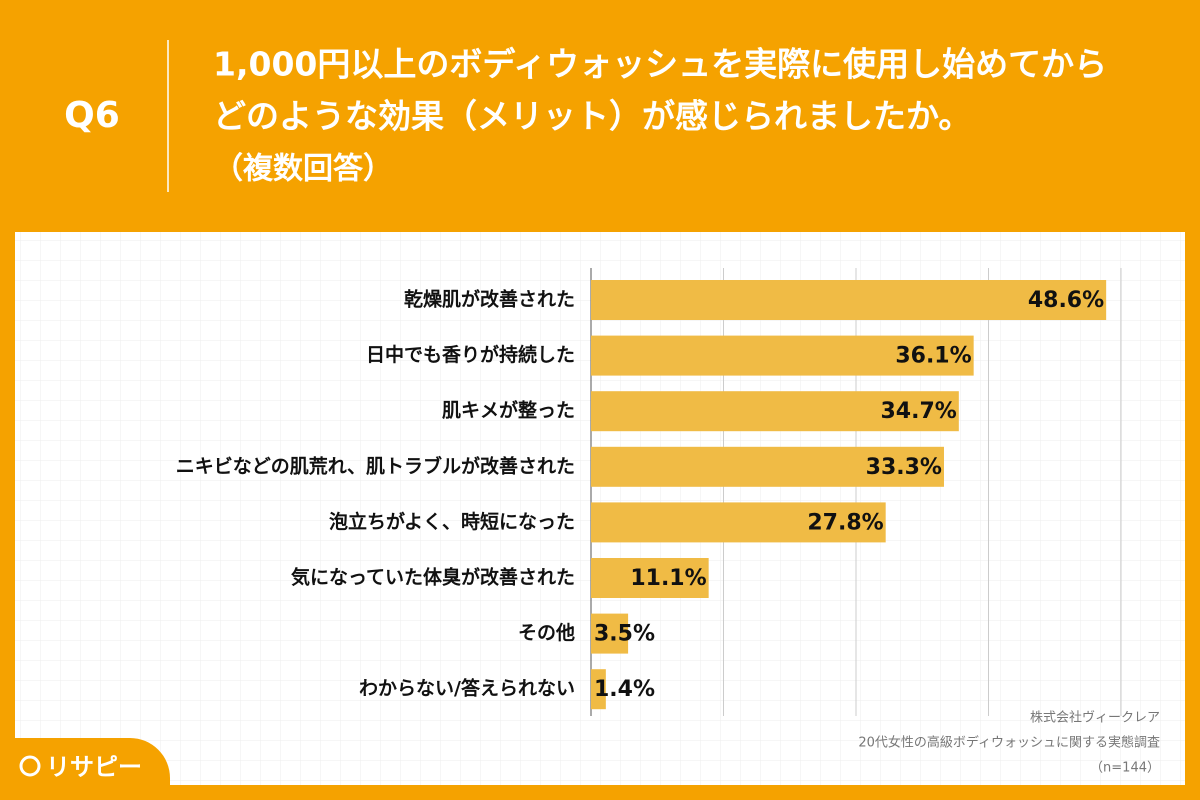 The width and height of the screenshot is (1200, 800). I want to click on logo-icon, so click(30, 766).